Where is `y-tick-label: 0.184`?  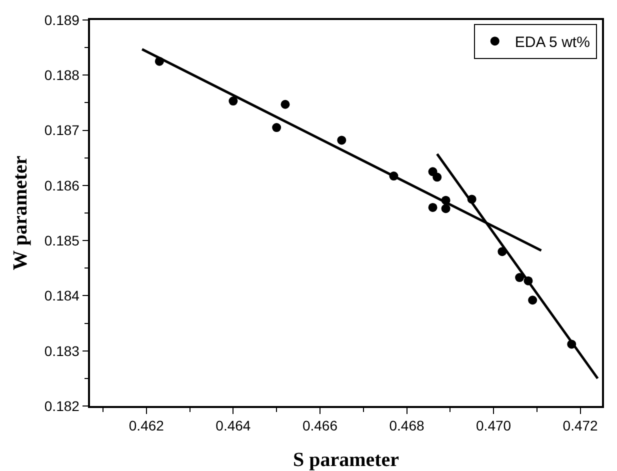 y-tick-label: 0.184 is located at coordinates (62, 296).